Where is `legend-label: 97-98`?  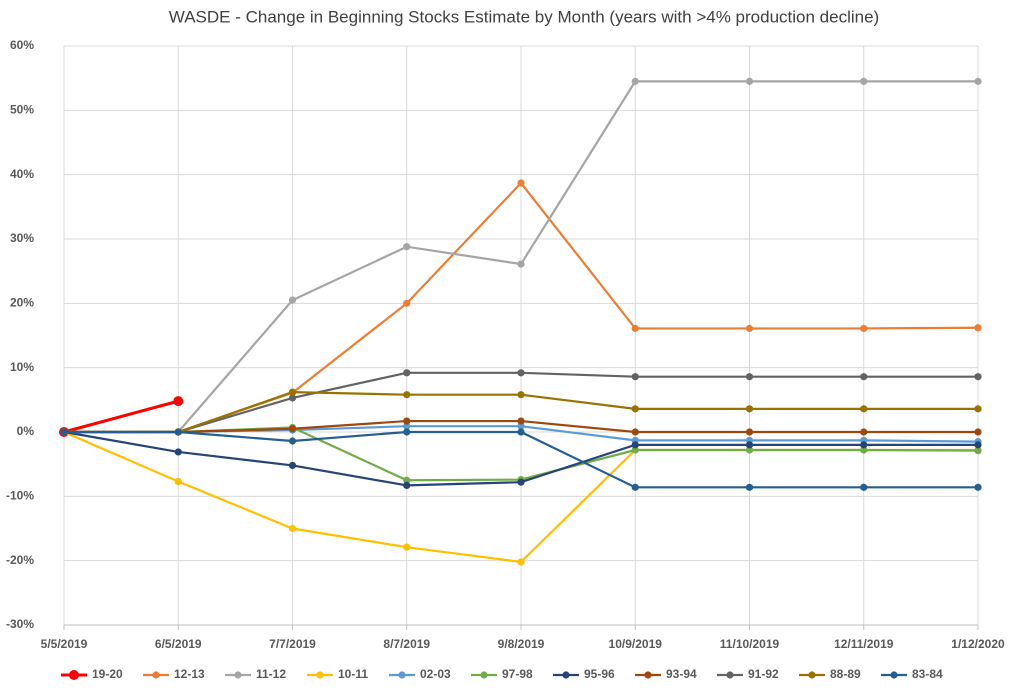
legend-label: 97-98 is located at coordinates (517, 674).